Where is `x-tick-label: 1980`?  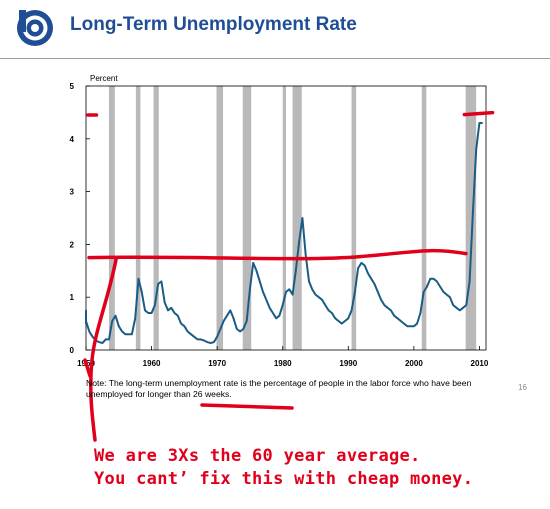
x-tick-label: 1980 is located at coordinates (283, 363).